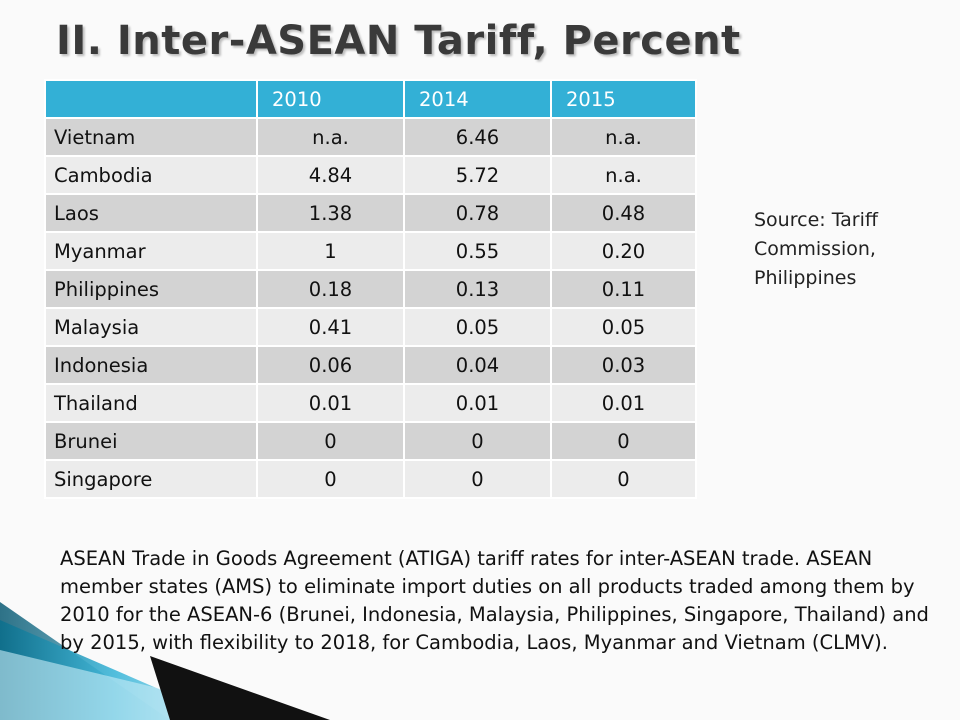  Describe the element at coordinates (623, 99) in the screenshot. I see `header-2015: 2015` at that location.